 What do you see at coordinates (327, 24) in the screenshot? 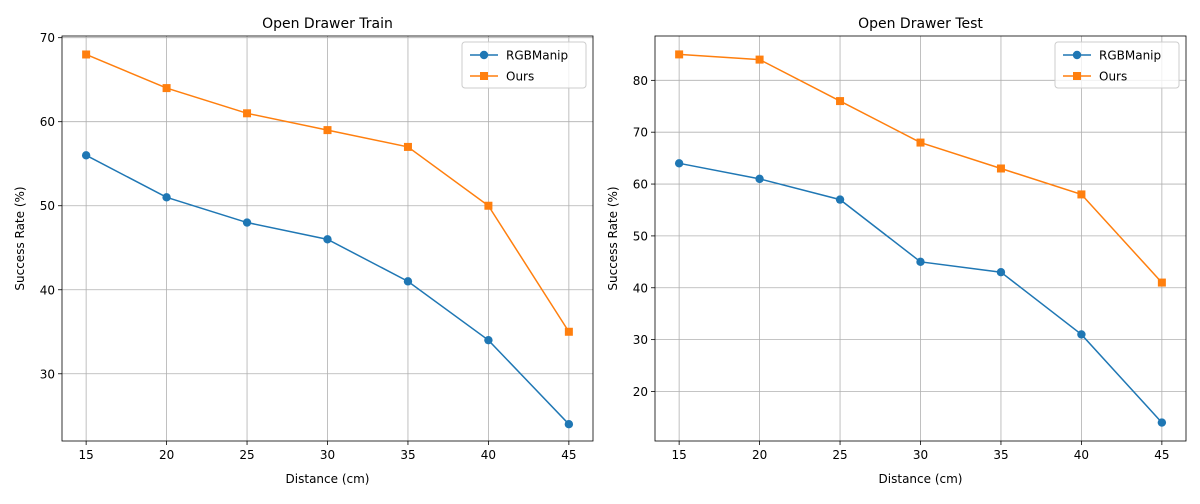
I see `chart-title: Open Drawer Train` at bounding box center [327, 24].